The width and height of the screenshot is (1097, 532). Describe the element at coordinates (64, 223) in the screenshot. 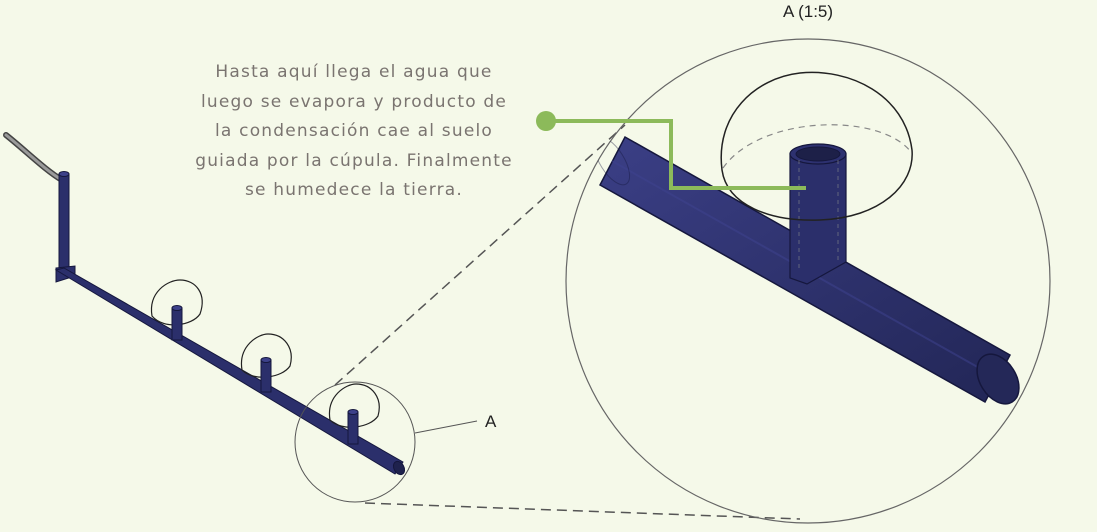

I see `vertical-riser` at that location.